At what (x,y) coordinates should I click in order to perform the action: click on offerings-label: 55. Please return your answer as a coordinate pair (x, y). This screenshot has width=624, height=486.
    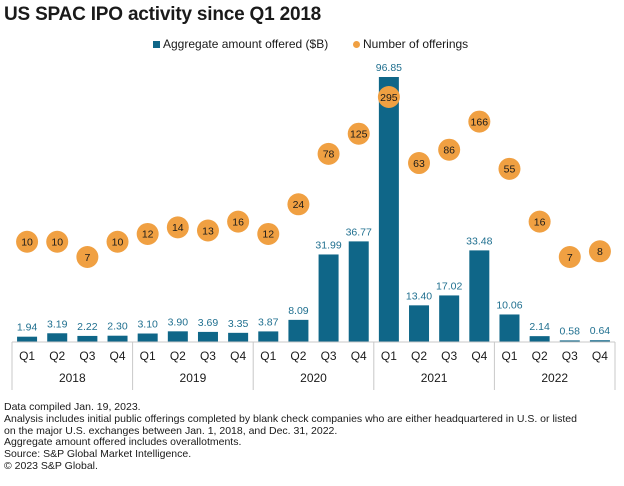
    Looking at the image, I should click on (510, 170).